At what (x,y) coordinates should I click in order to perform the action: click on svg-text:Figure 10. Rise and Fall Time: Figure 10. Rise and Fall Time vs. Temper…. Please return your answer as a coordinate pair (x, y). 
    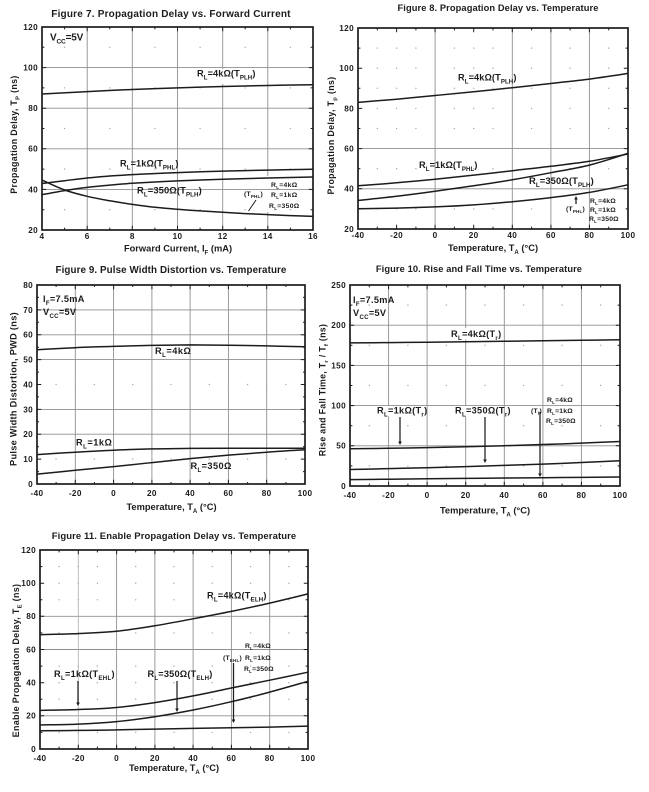
    Looking at the image, I should click on (479, 269).